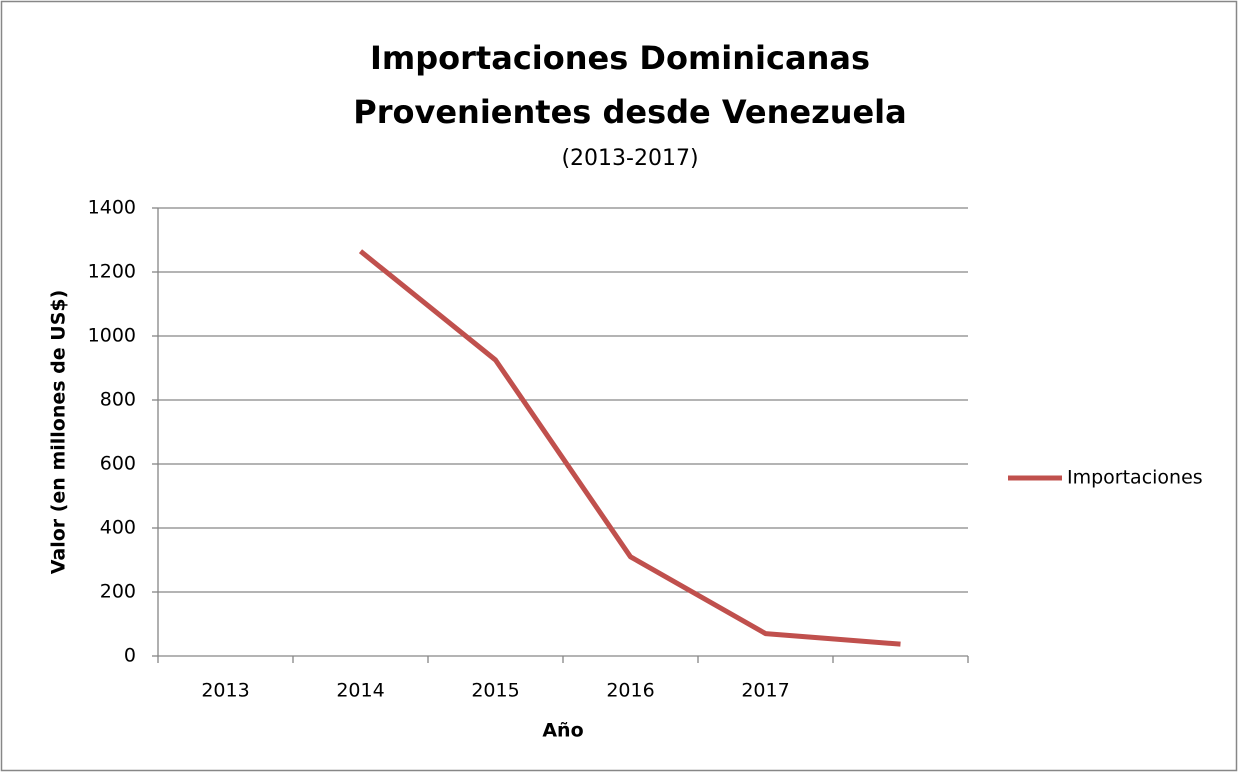  I want to click on x-tick-label: 2017, so click(765, 691).